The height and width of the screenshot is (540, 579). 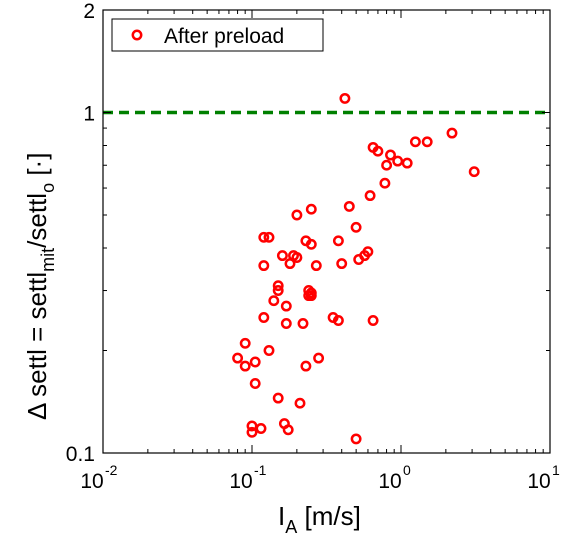 I want to click on x-tick-label: 10 0, so click(x=394, y=477).